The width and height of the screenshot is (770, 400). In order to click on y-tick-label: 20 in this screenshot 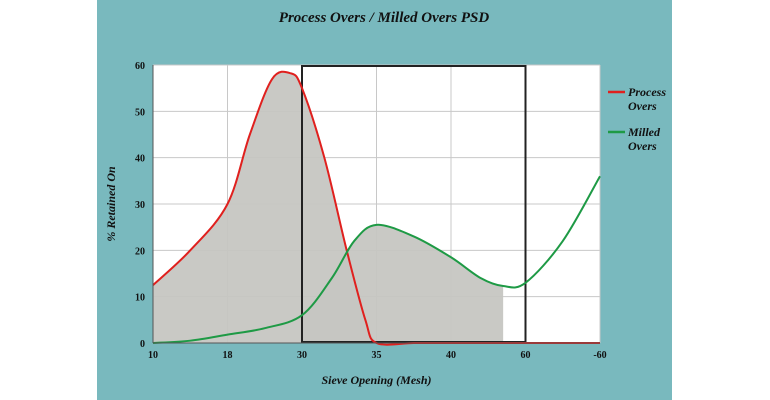, I will do `click(140, 251)`.